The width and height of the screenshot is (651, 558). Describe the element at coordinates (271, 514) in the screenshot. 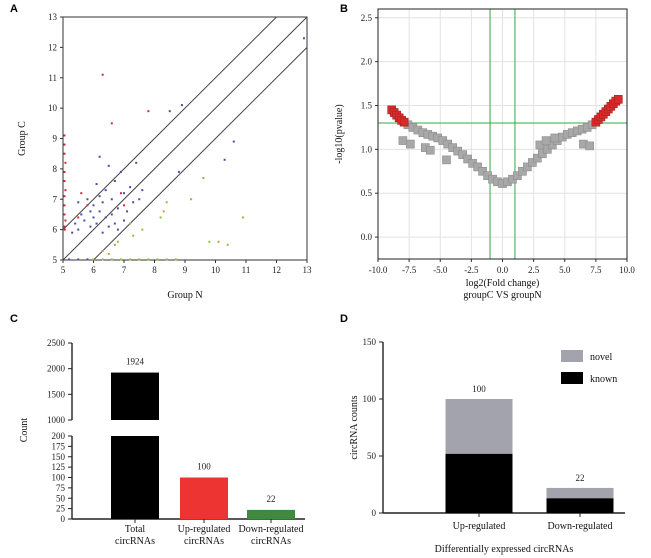

I see `bar` at that location.